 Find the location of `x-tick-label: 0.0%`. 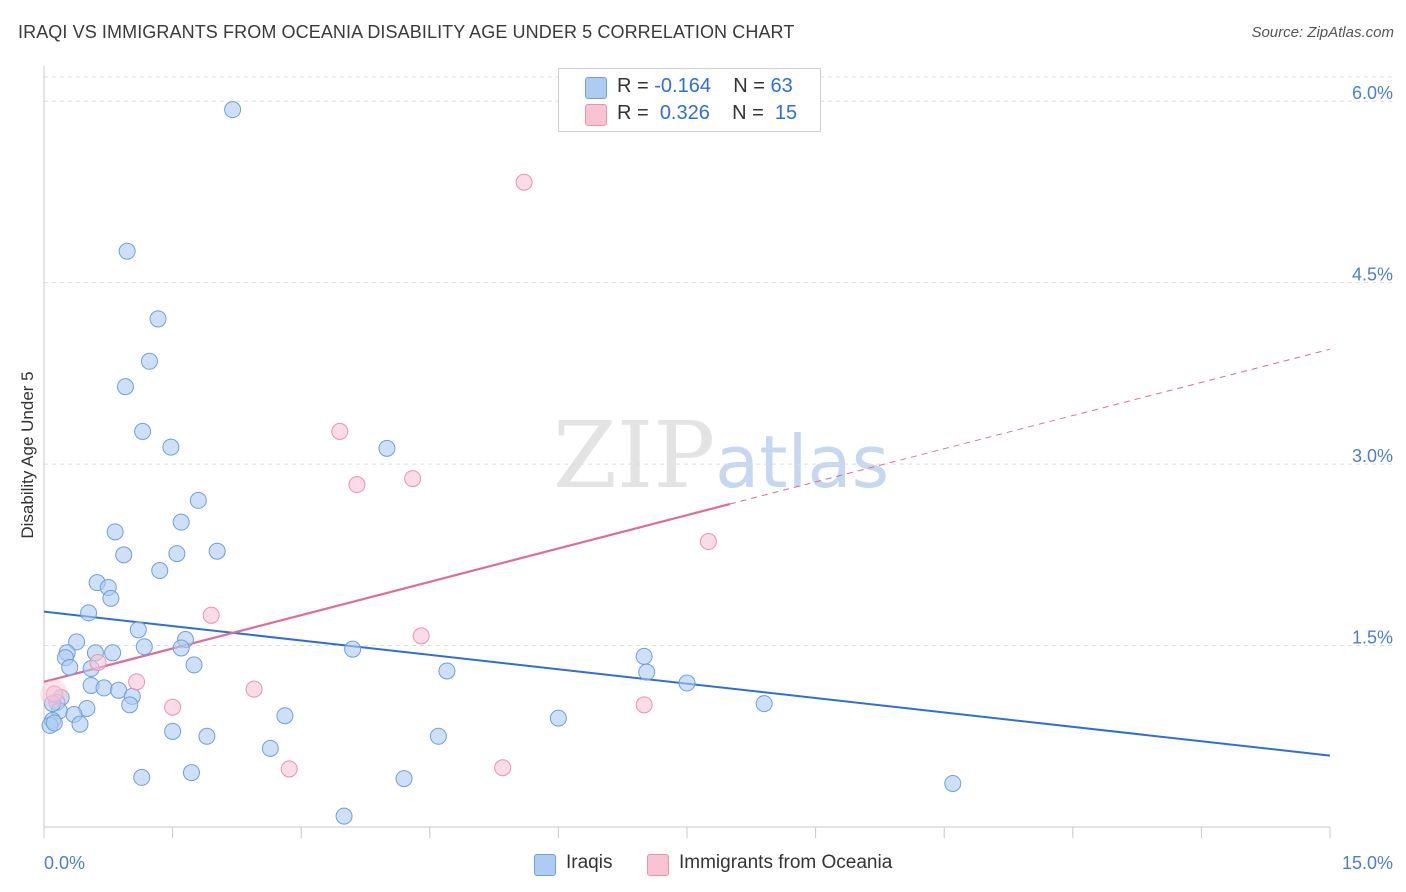

x-tick-label: 0.0% is located at coordinates (64, 863).